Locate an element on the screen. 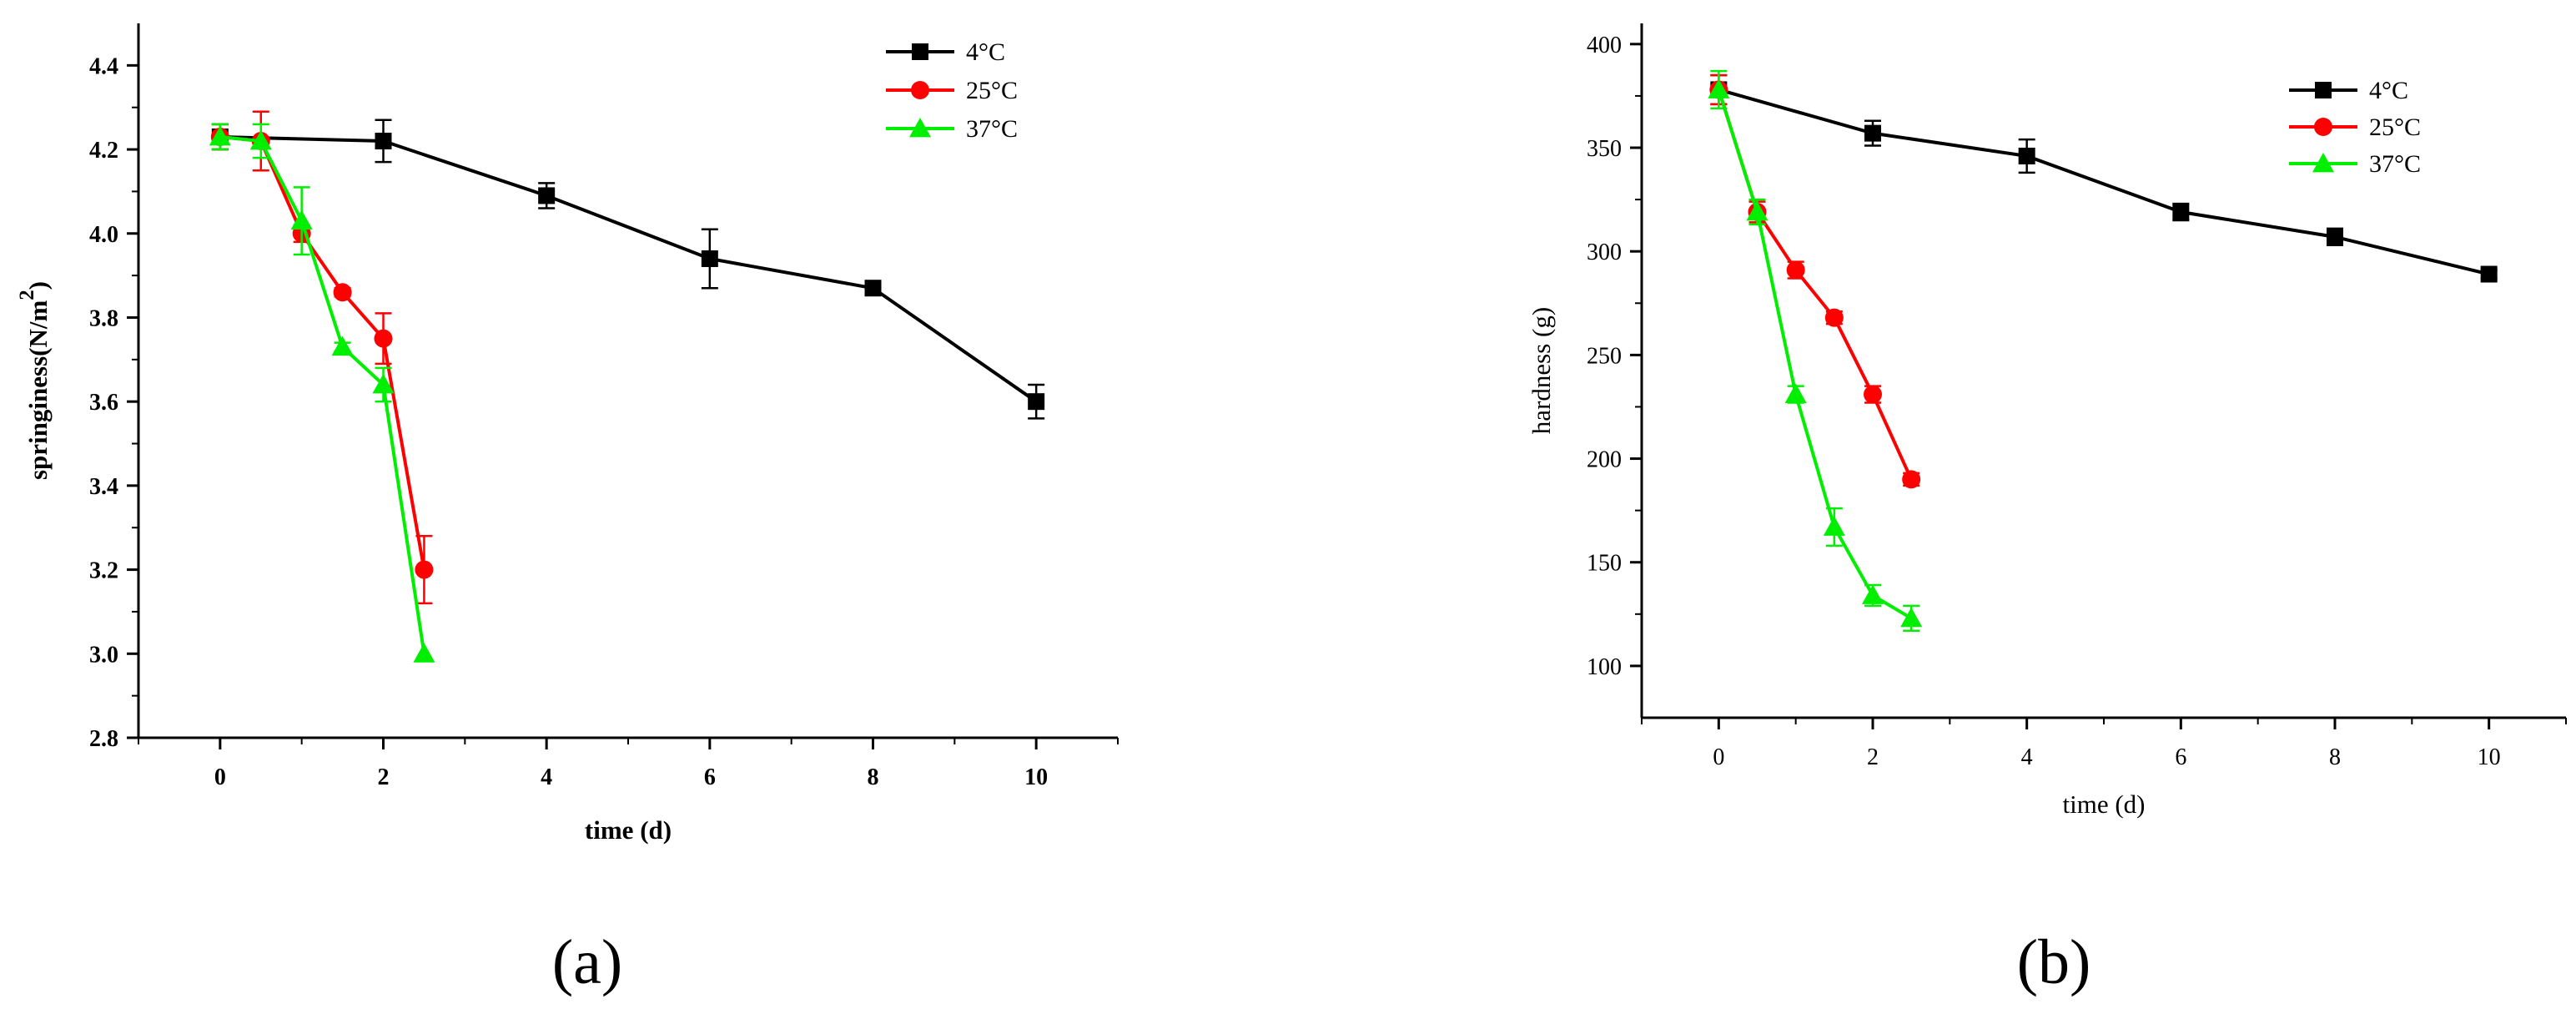 This screenshot has height=1009, width=2576. y-tick-label: 3.6 is located at coordinates (103, 403).